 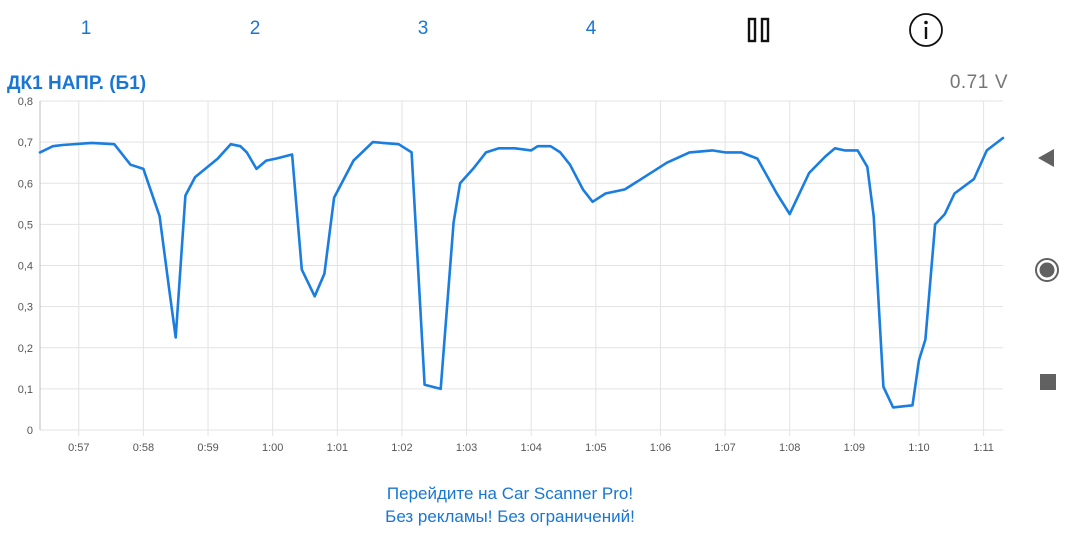 I want to click on promo-link-line1: Перейдите на Car Scanner Pro!, so click(x=510, y=493).